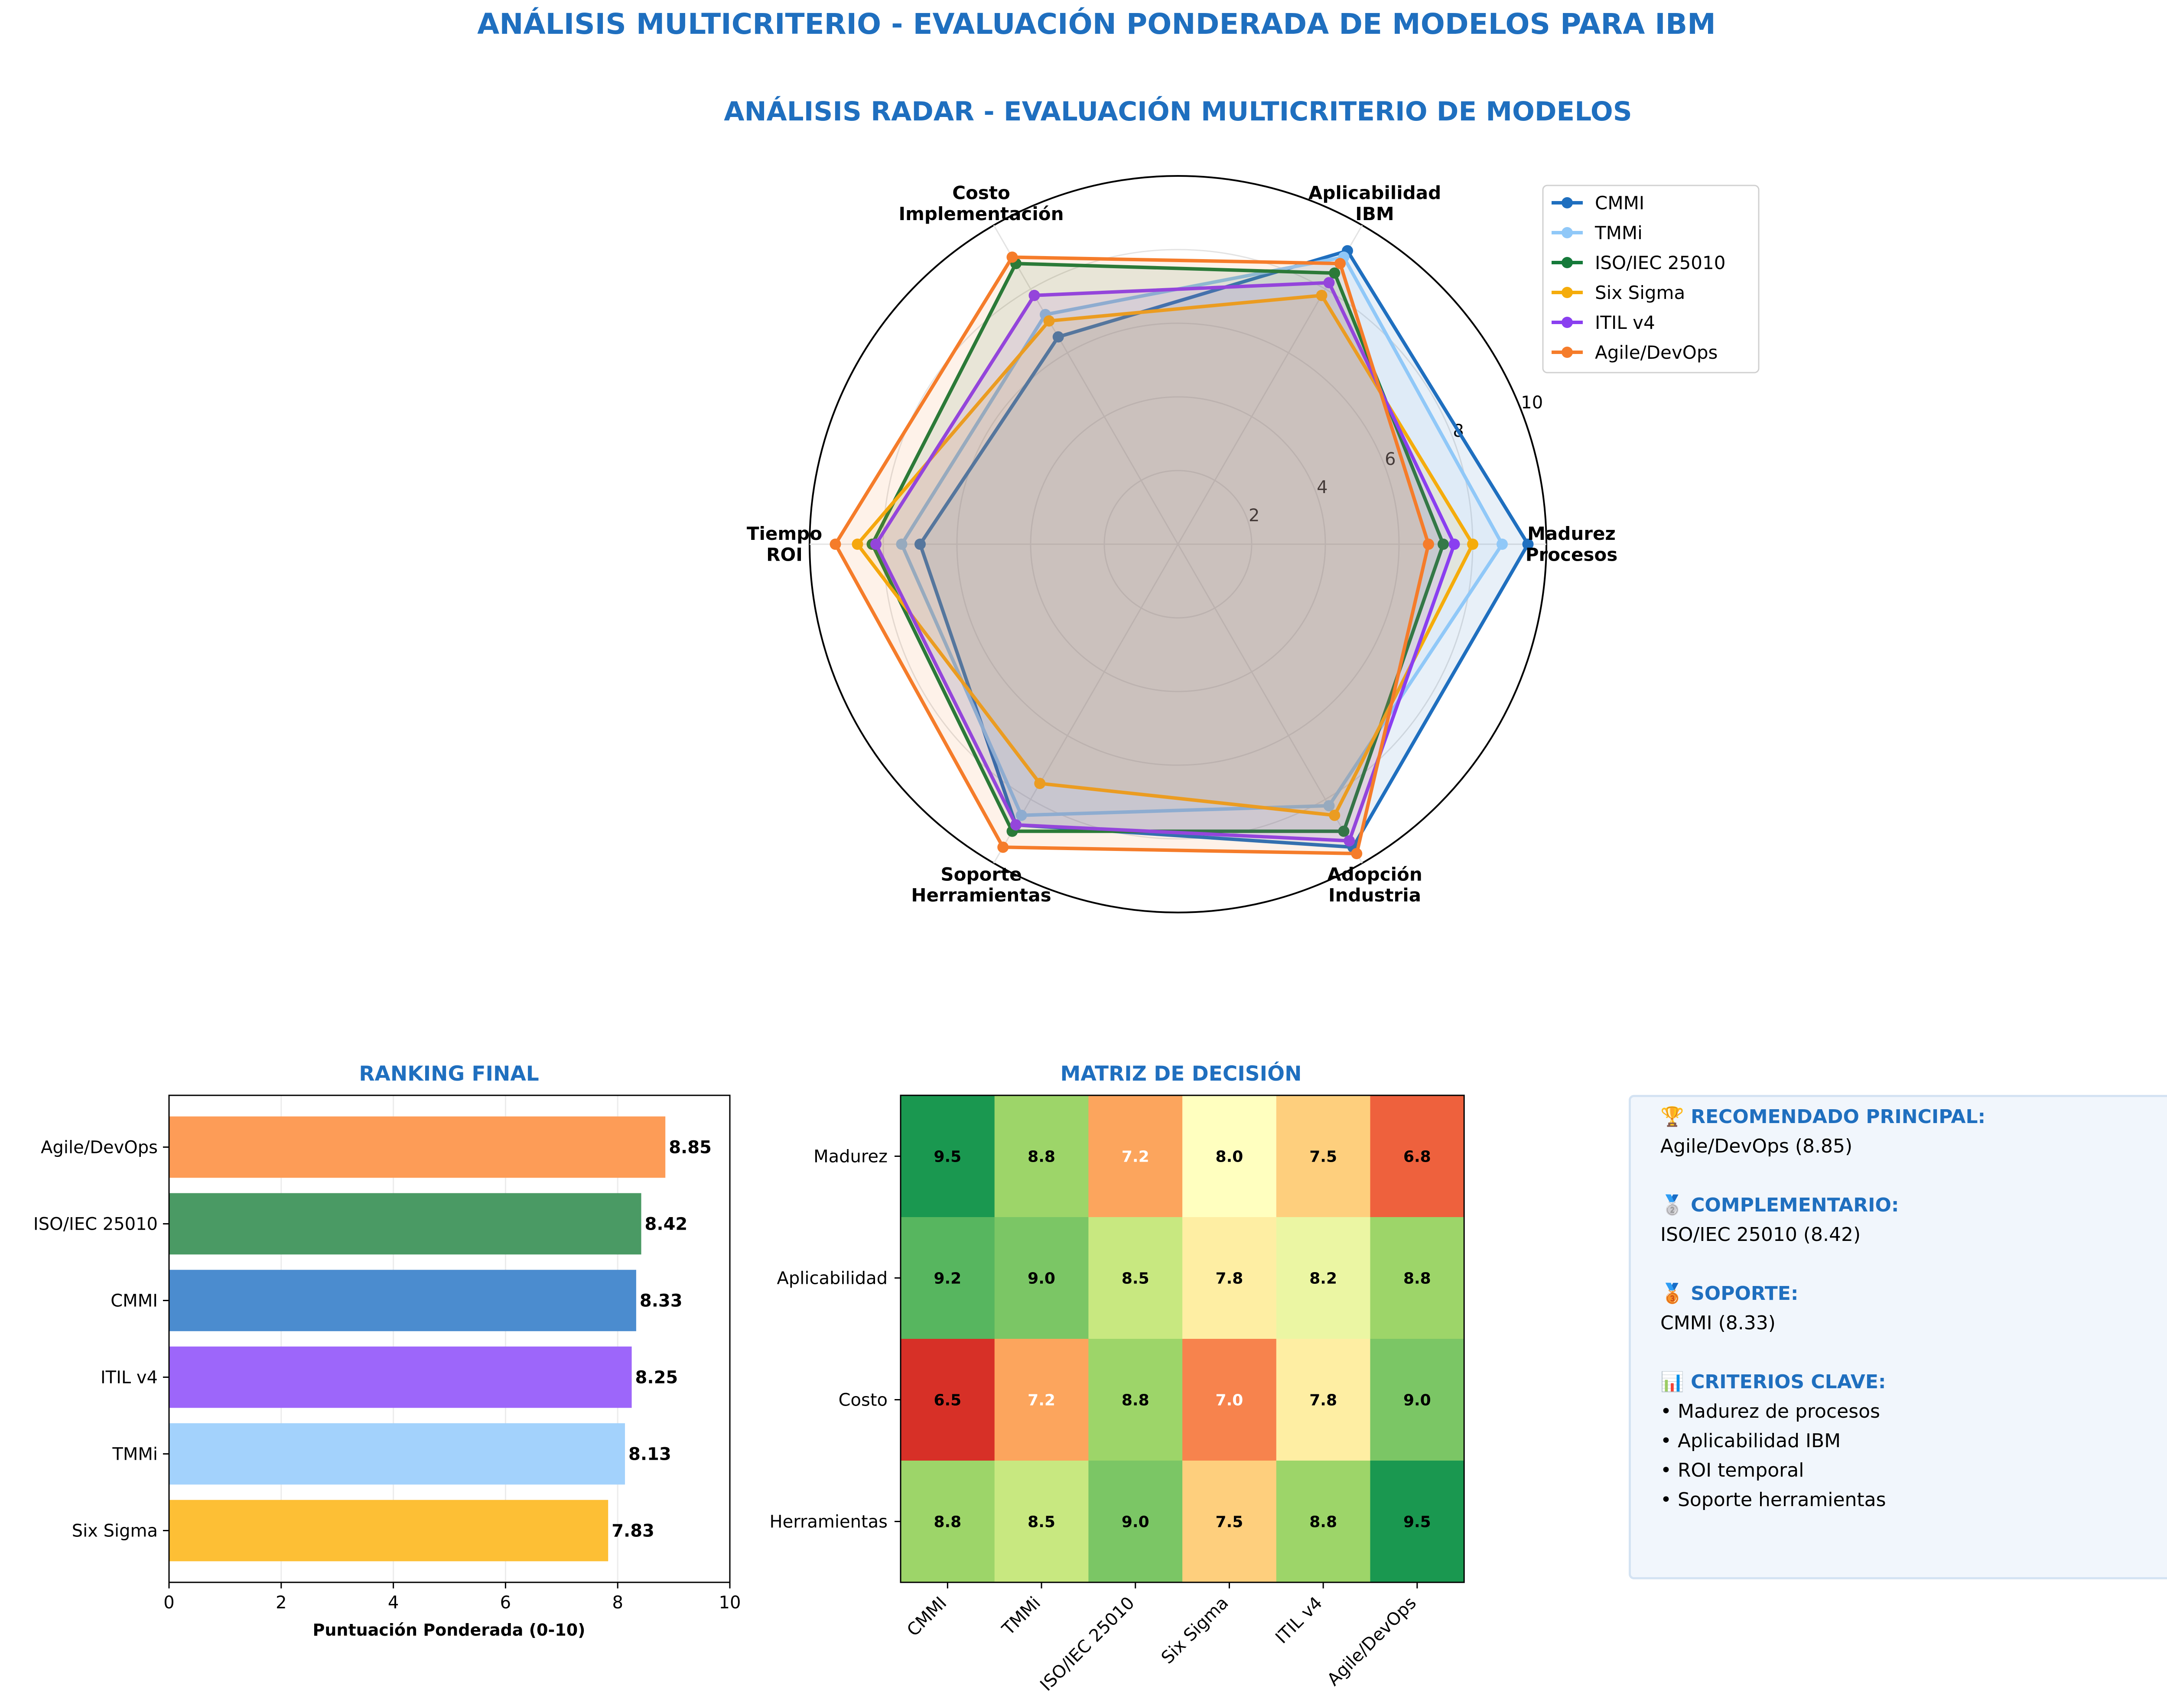  Describe the element at coordinates (95, 1224) in the screenshot. I see `ranking-category-label: ISO/IEC 25010` at that location.